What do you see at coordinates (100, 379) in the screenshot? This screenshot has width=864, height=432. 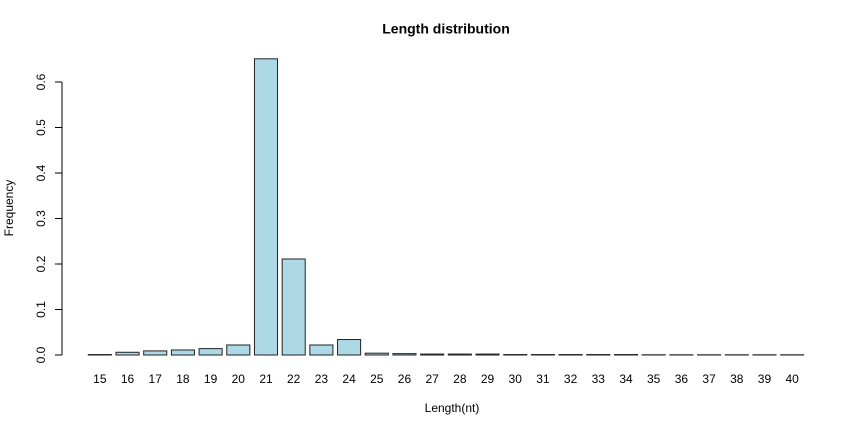 I see `x-tick-label: 15` at bounding box center [100, 379].